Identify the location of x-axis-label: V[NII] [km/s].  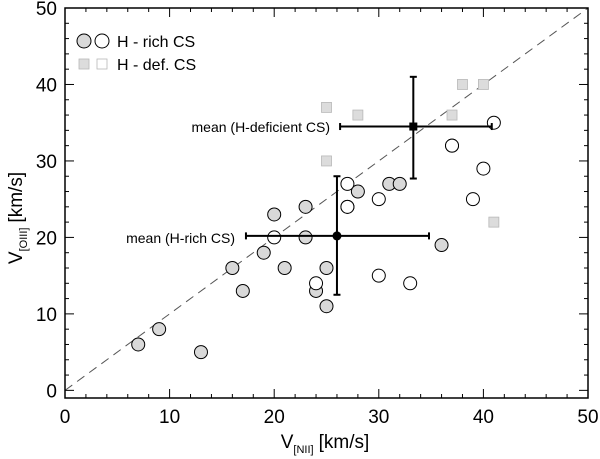
(325, 444).